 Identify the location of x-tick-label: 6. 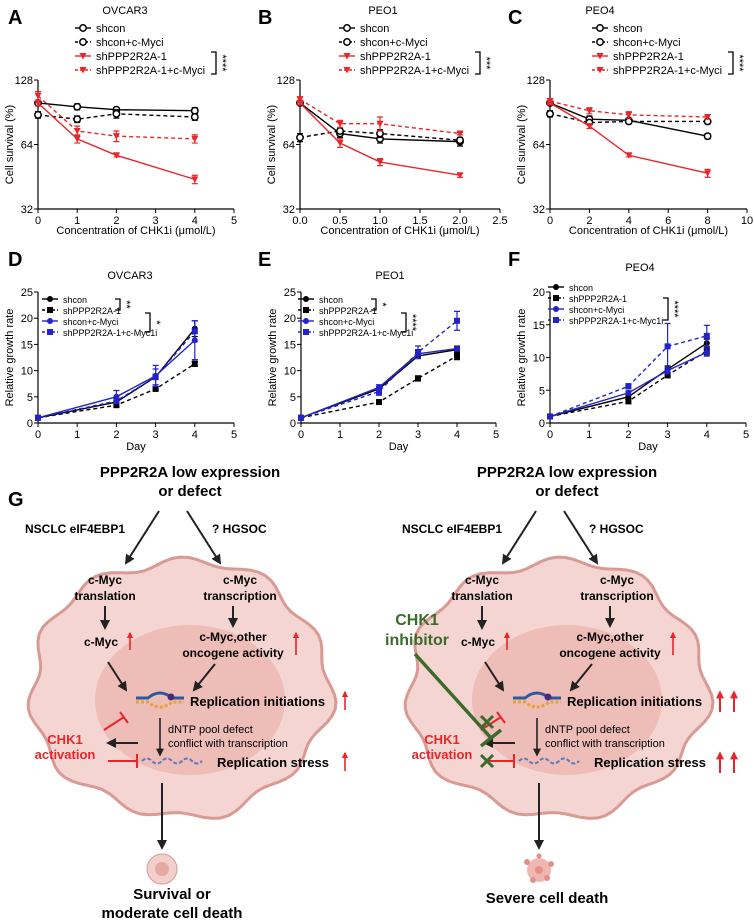
(668, 221).